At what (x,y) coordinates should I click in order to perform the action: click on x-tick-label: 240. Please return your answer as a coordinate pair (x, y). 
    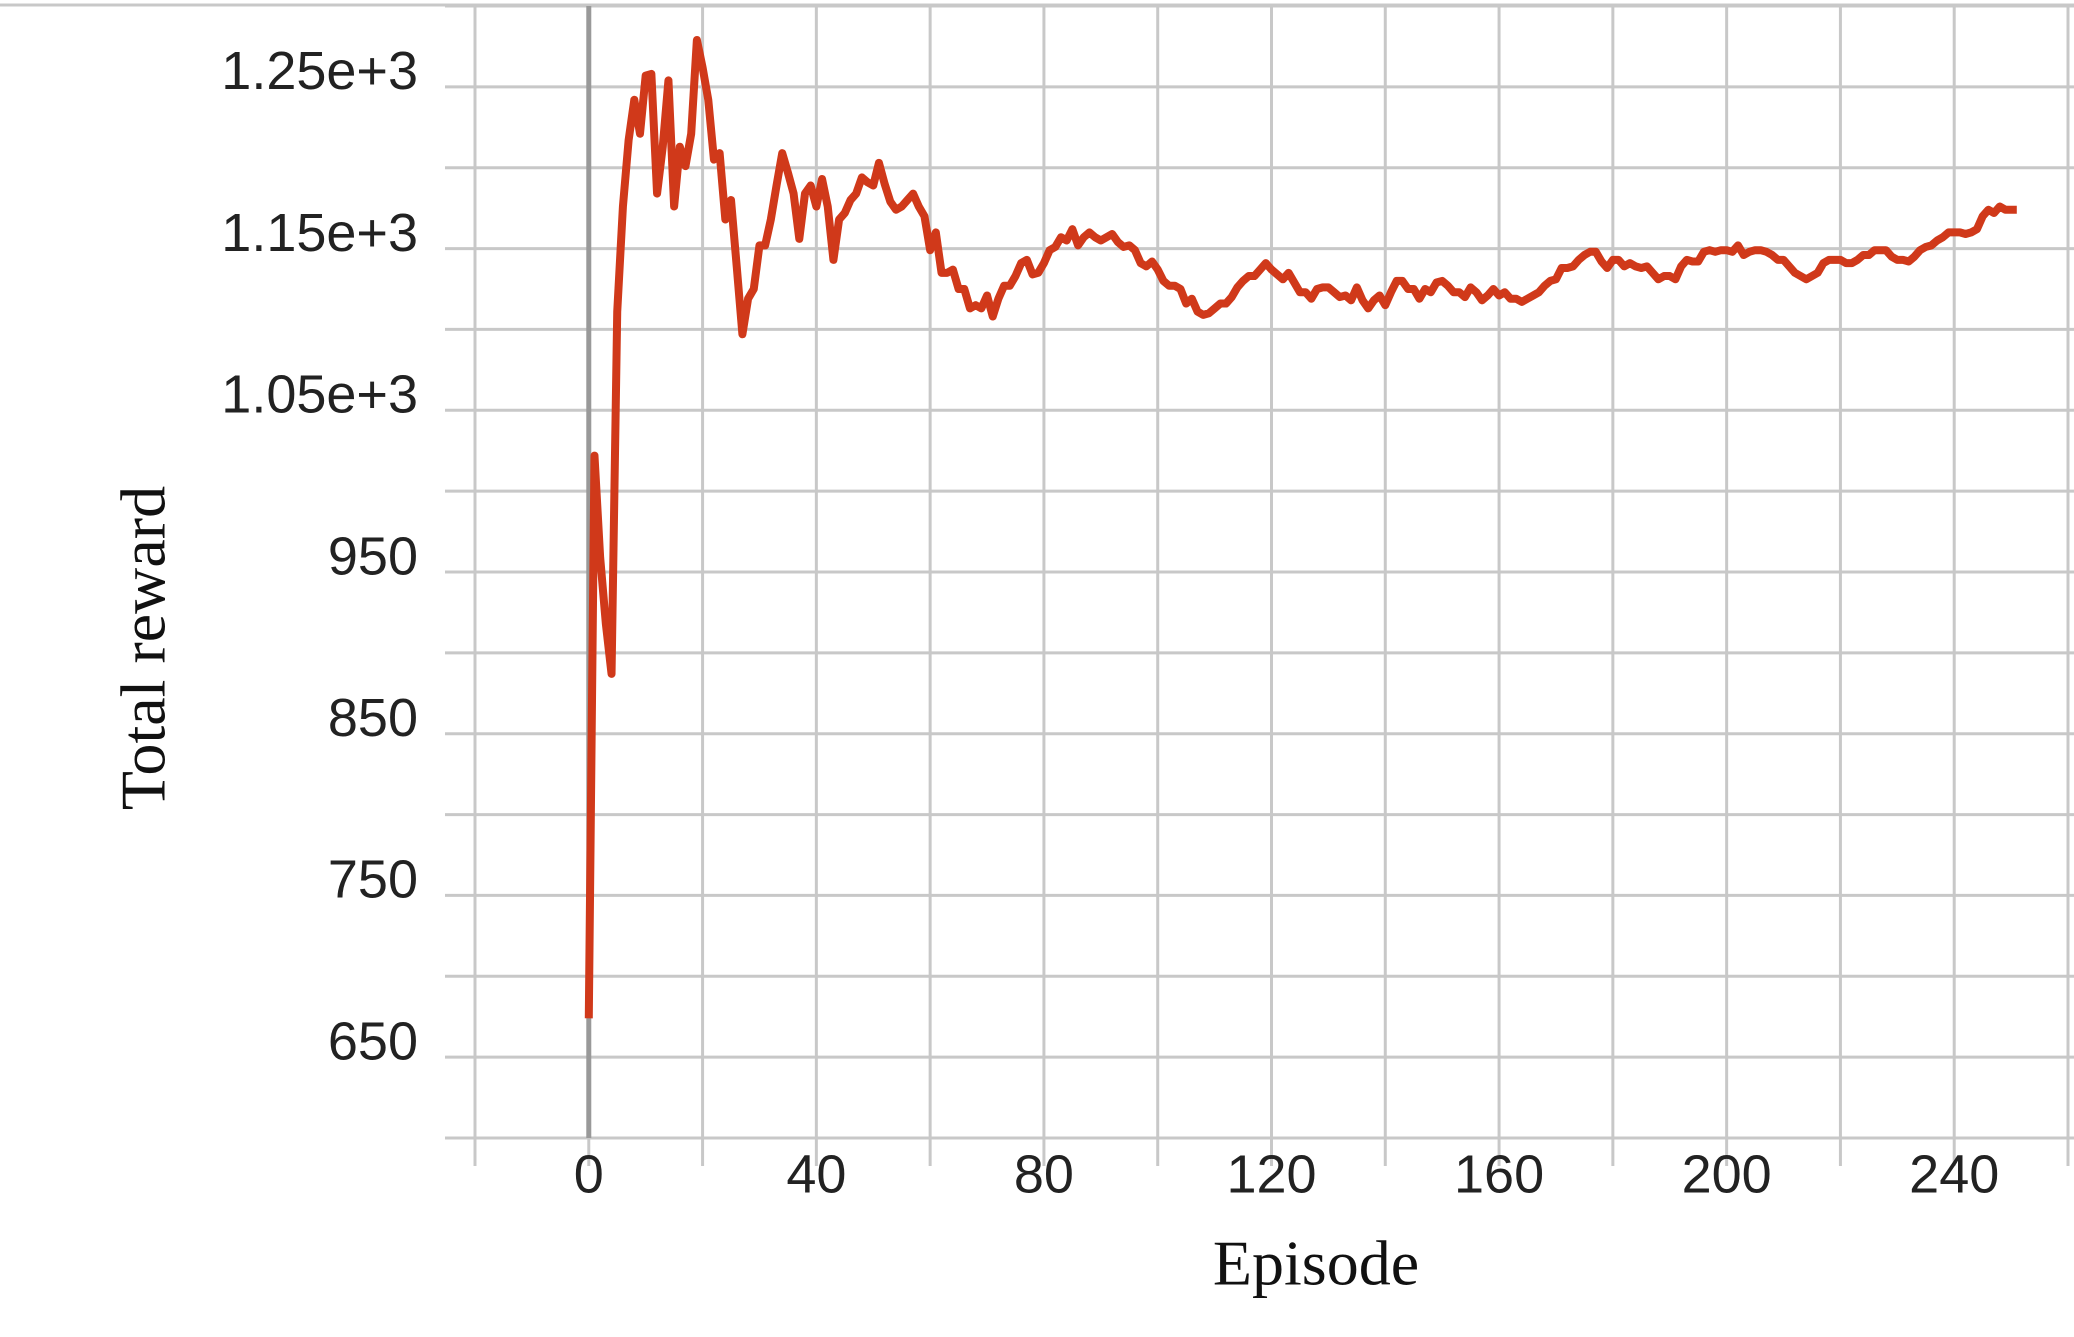
    Looking at the image, I should click on (1954, 1174).